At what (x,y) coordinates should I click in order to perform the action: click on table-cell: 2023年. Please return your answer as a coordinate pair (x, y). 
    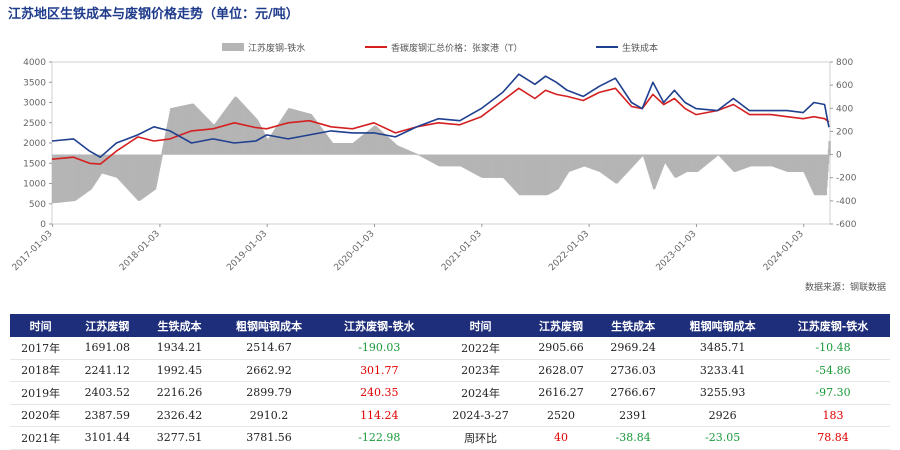
    Looking at the image, I should click on (480, 370).